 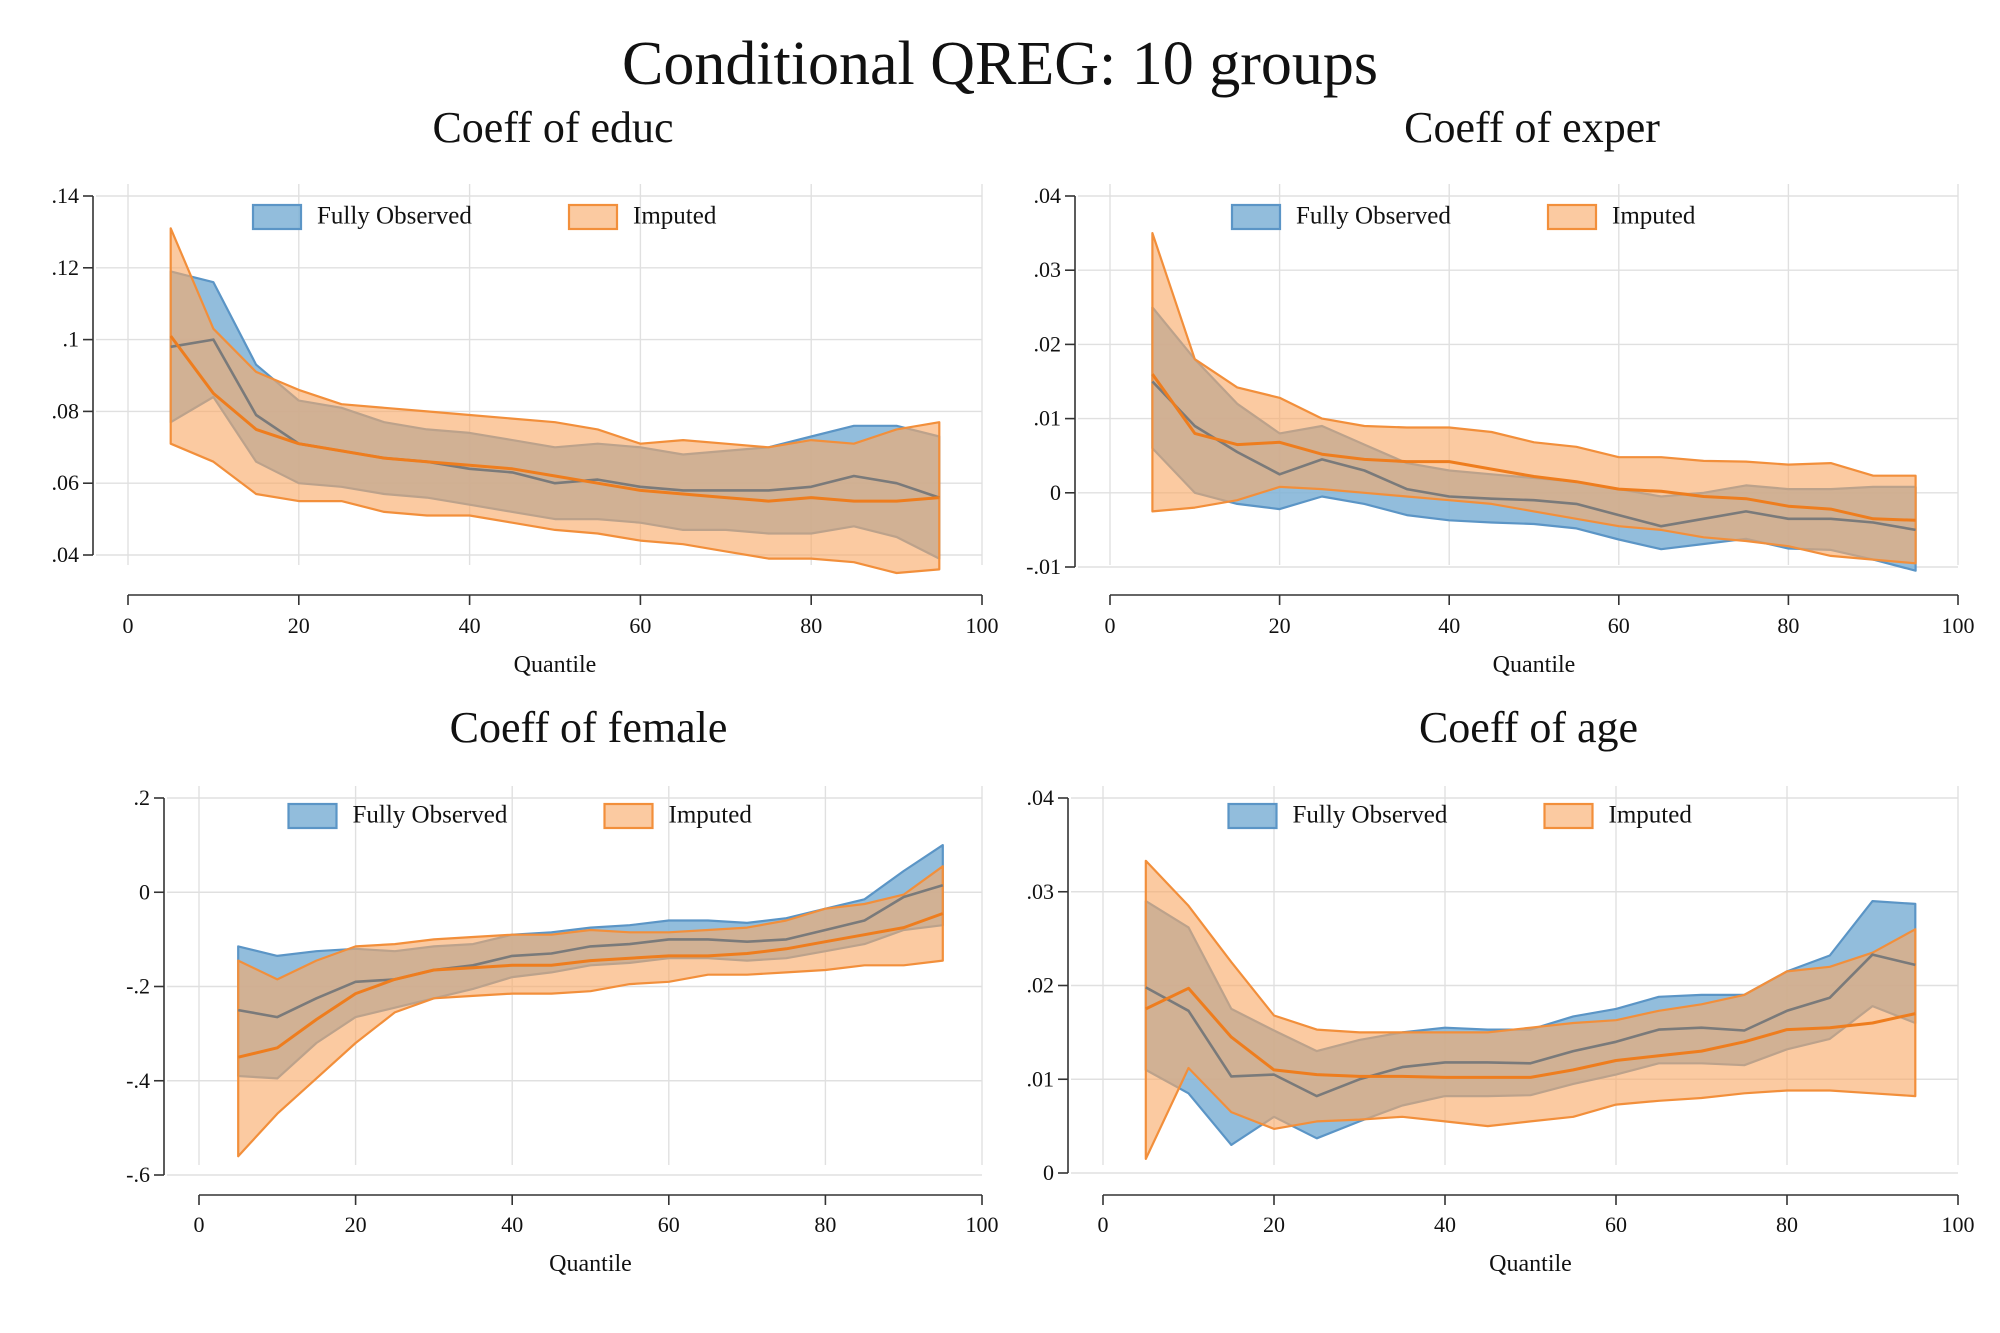 What do you see at coordinates (1528, 727) in the screenshot?
I see `panel-title: Coeff of age` at bounding box center [1528, 727].